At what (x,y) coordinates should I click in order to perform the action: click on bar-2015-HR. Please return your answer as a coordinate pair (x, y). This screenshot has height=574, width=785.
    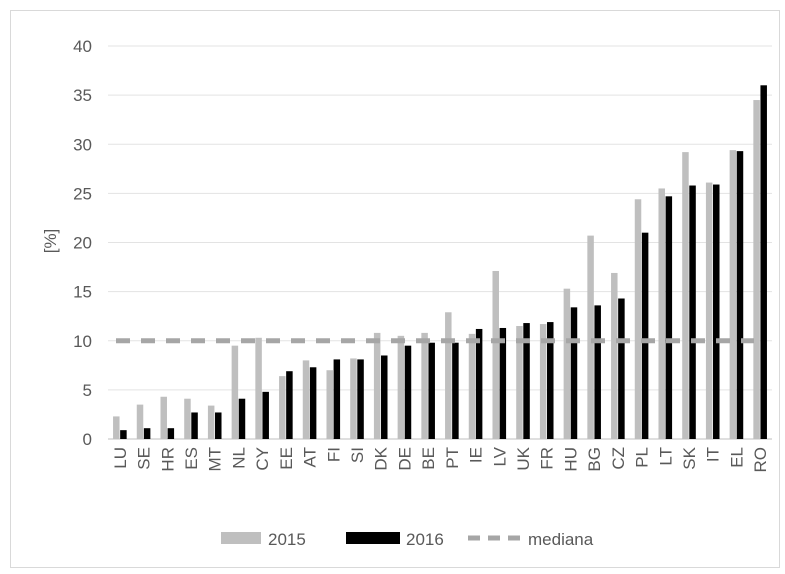
    Looking at the image, I should click on (163, 417).